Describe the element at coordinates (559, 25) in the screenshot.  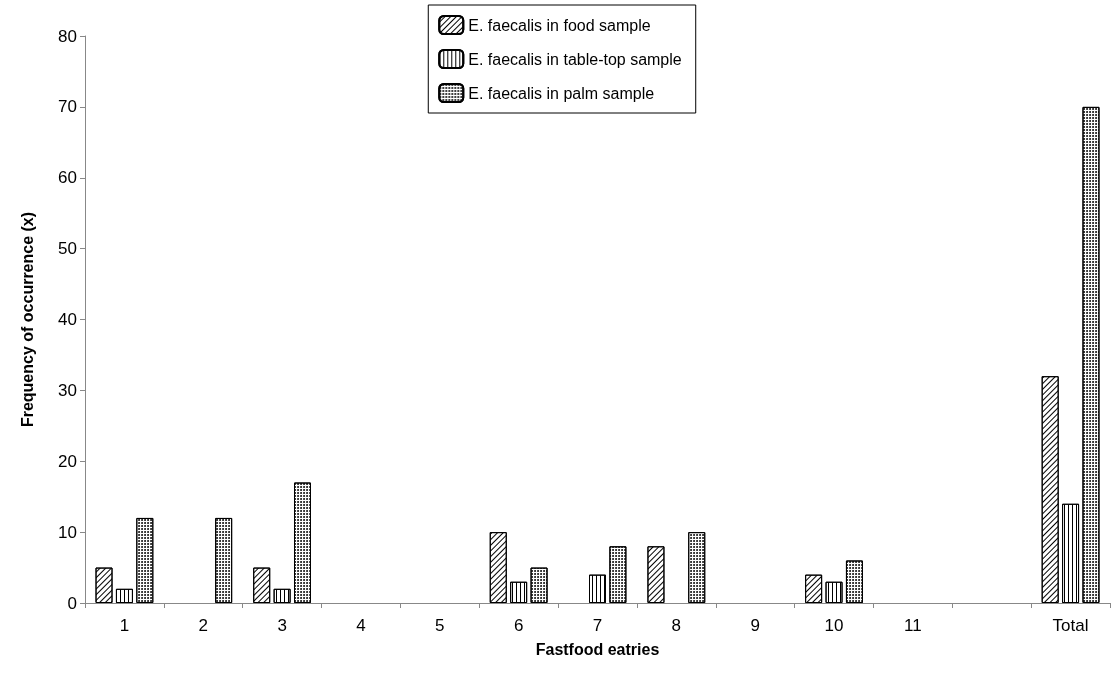
I see `legend-label: E. faecalis in food sample` at that location.